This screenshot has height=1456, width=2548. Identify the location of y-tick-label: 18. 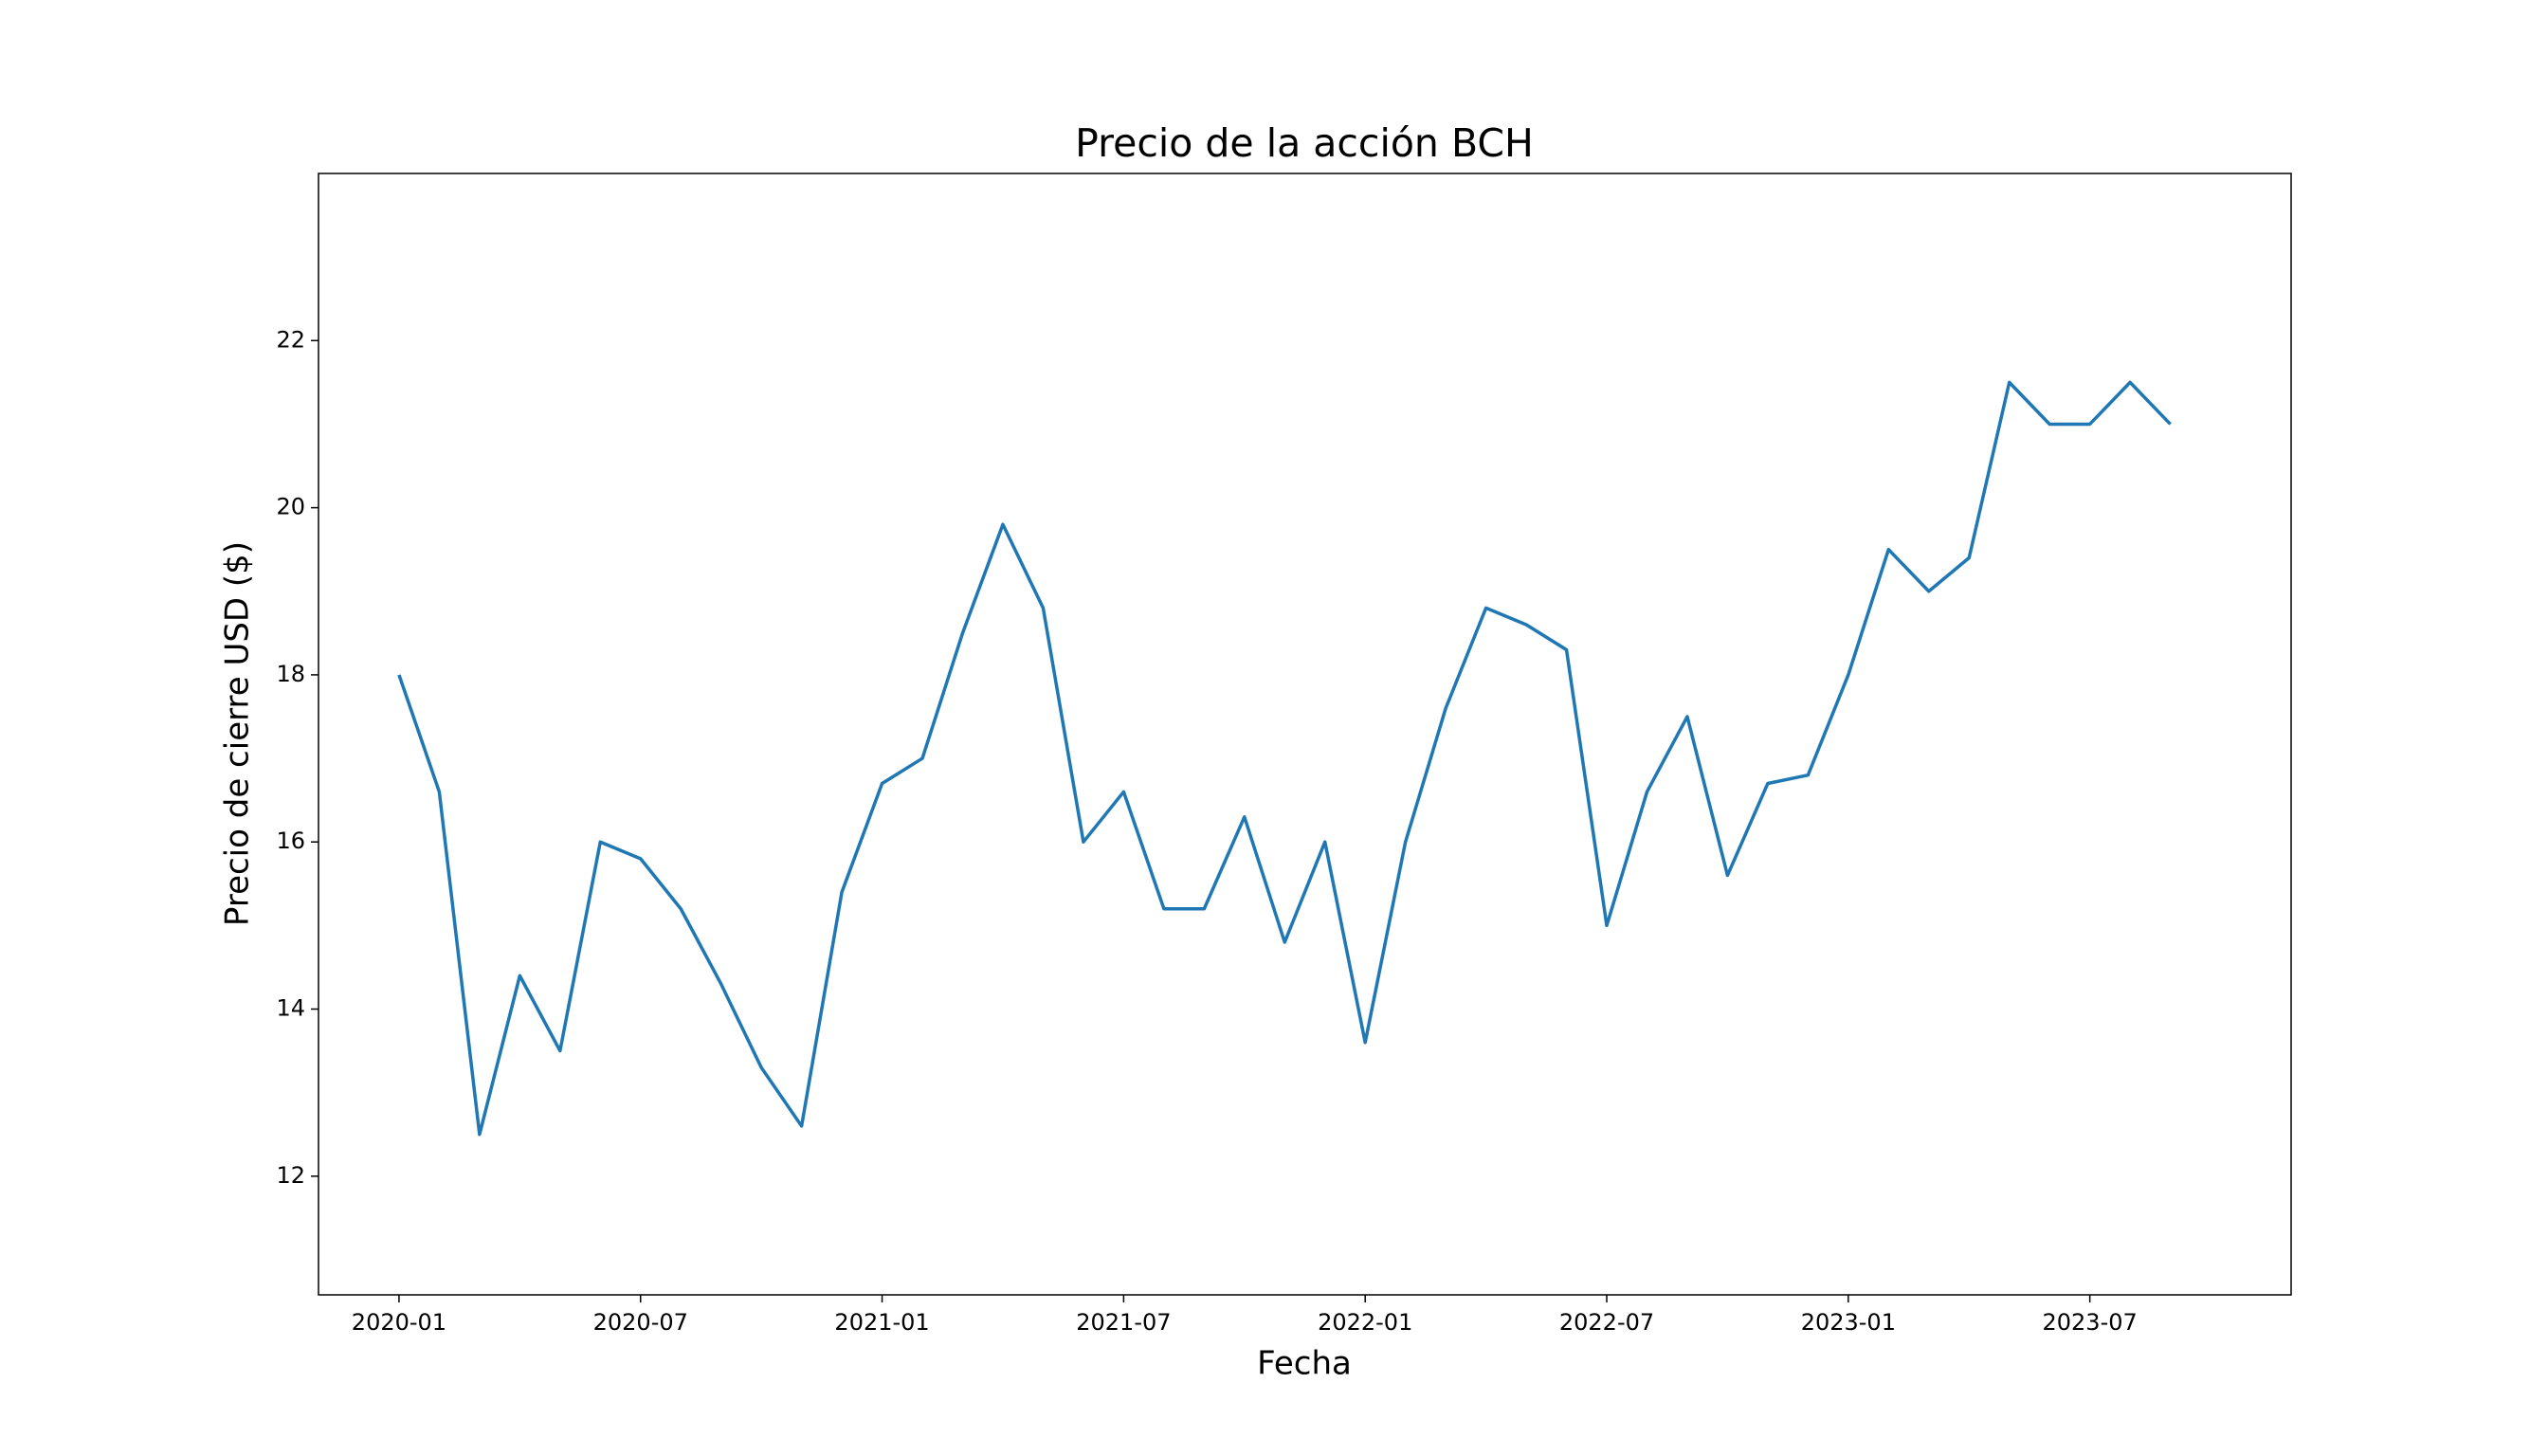
(290, 674).